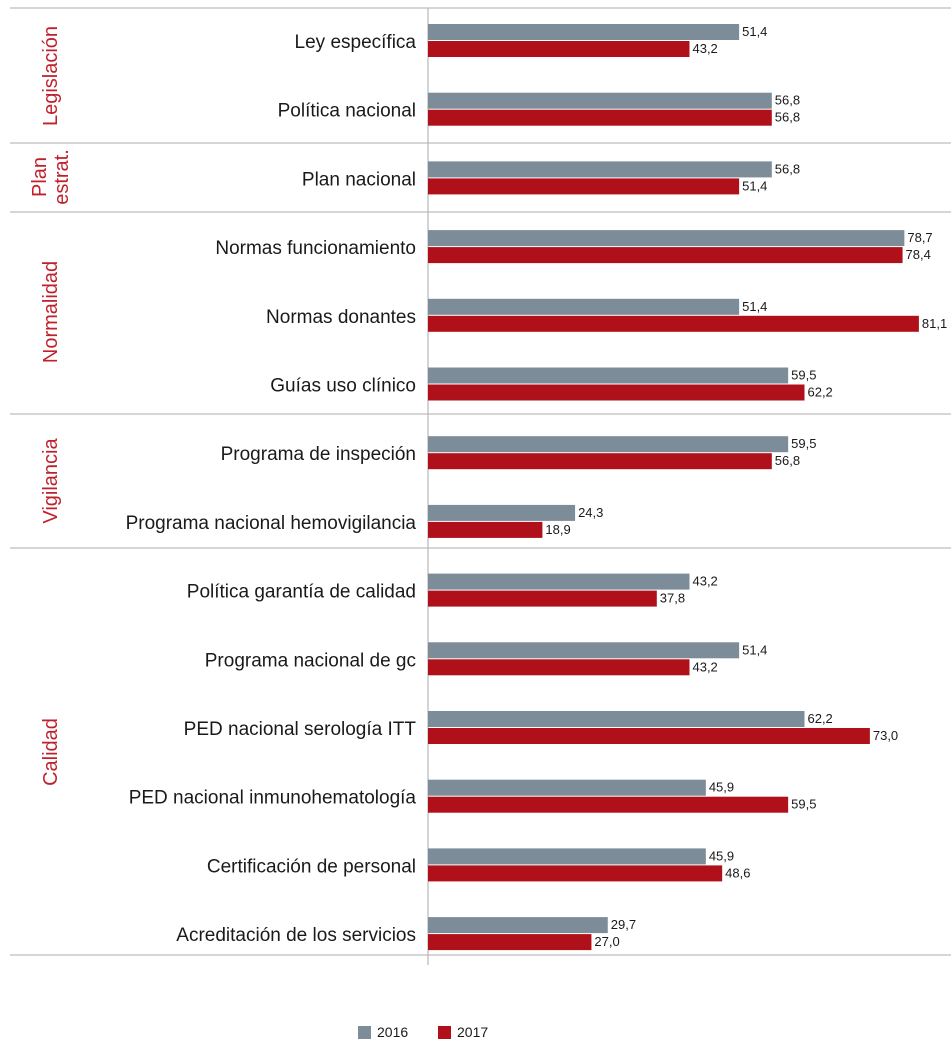  Describe the element at coordinates (347, 111) in the screenshot. I see `category-label: Política nacional` at that location.